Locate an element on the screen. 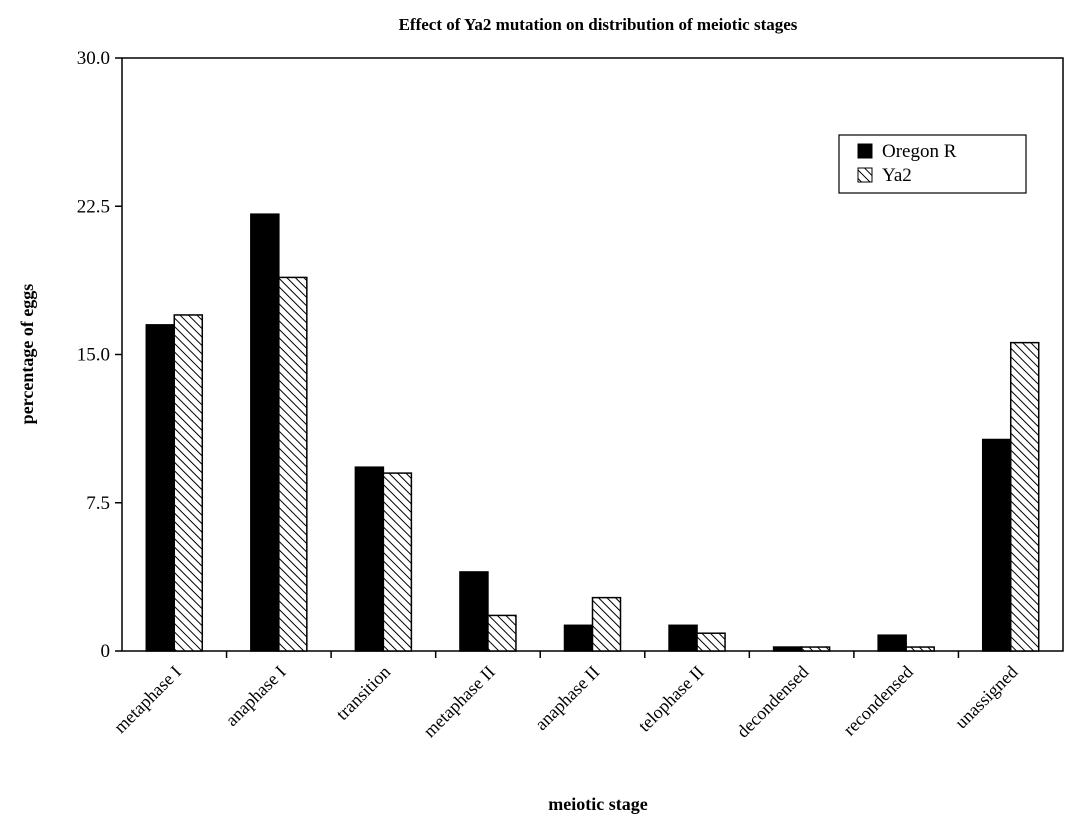 The image size is (1071, 820). x-tick-label: transition is located at coordinates (363, 693).